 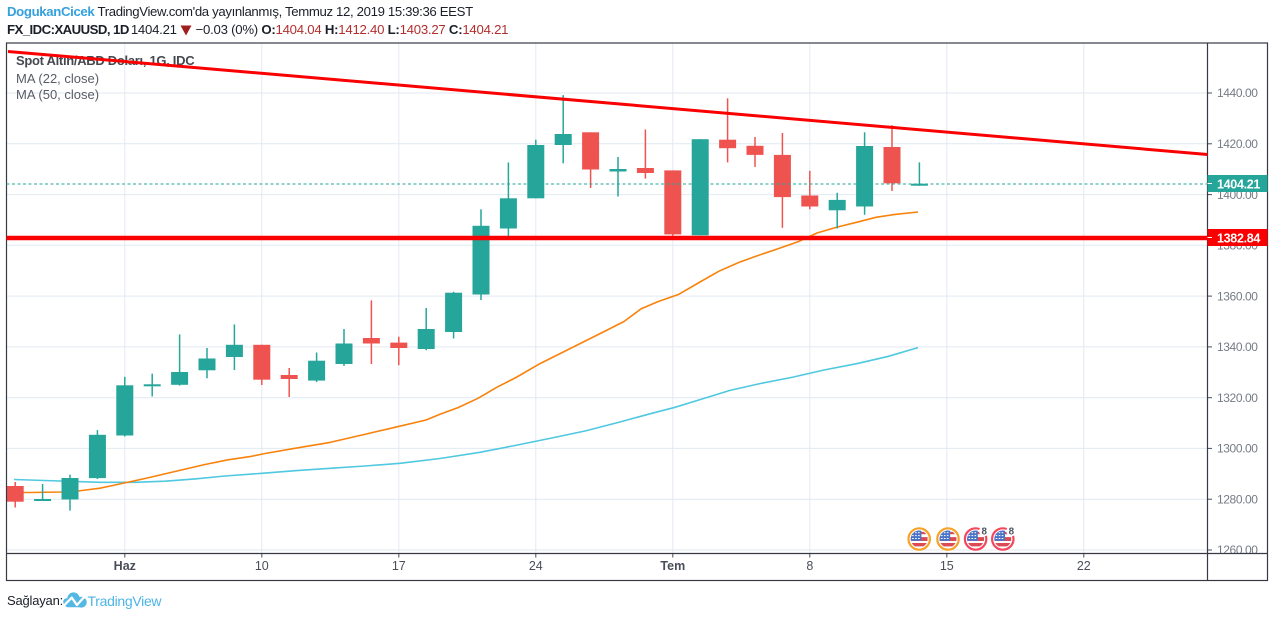 I want to click on svg-text: 1440.00, so click(x=1237, y=93).